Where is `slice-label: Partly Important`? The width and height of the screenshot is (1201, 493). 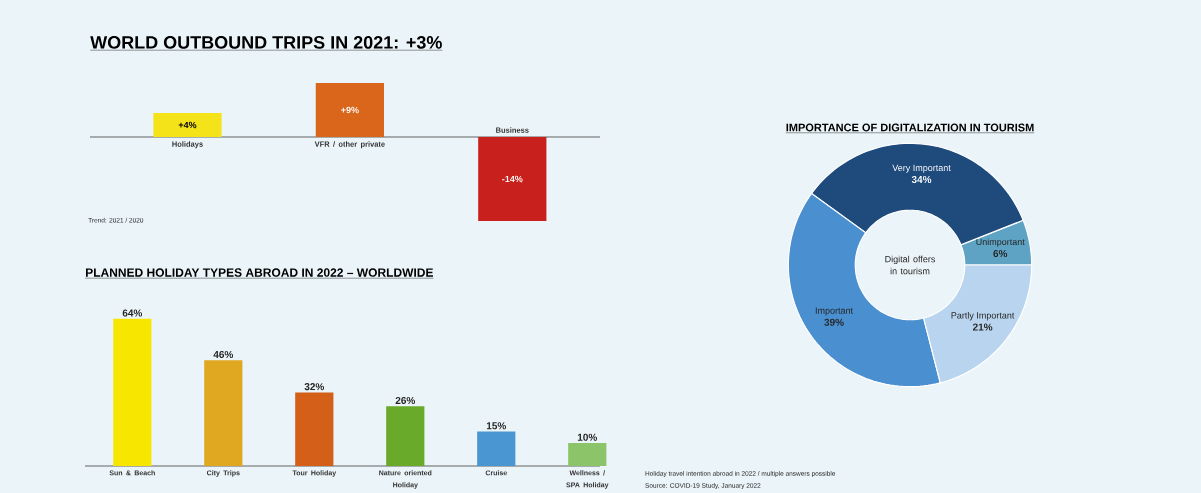 slice-label: Partly Important is located at coordinates (983, 316).